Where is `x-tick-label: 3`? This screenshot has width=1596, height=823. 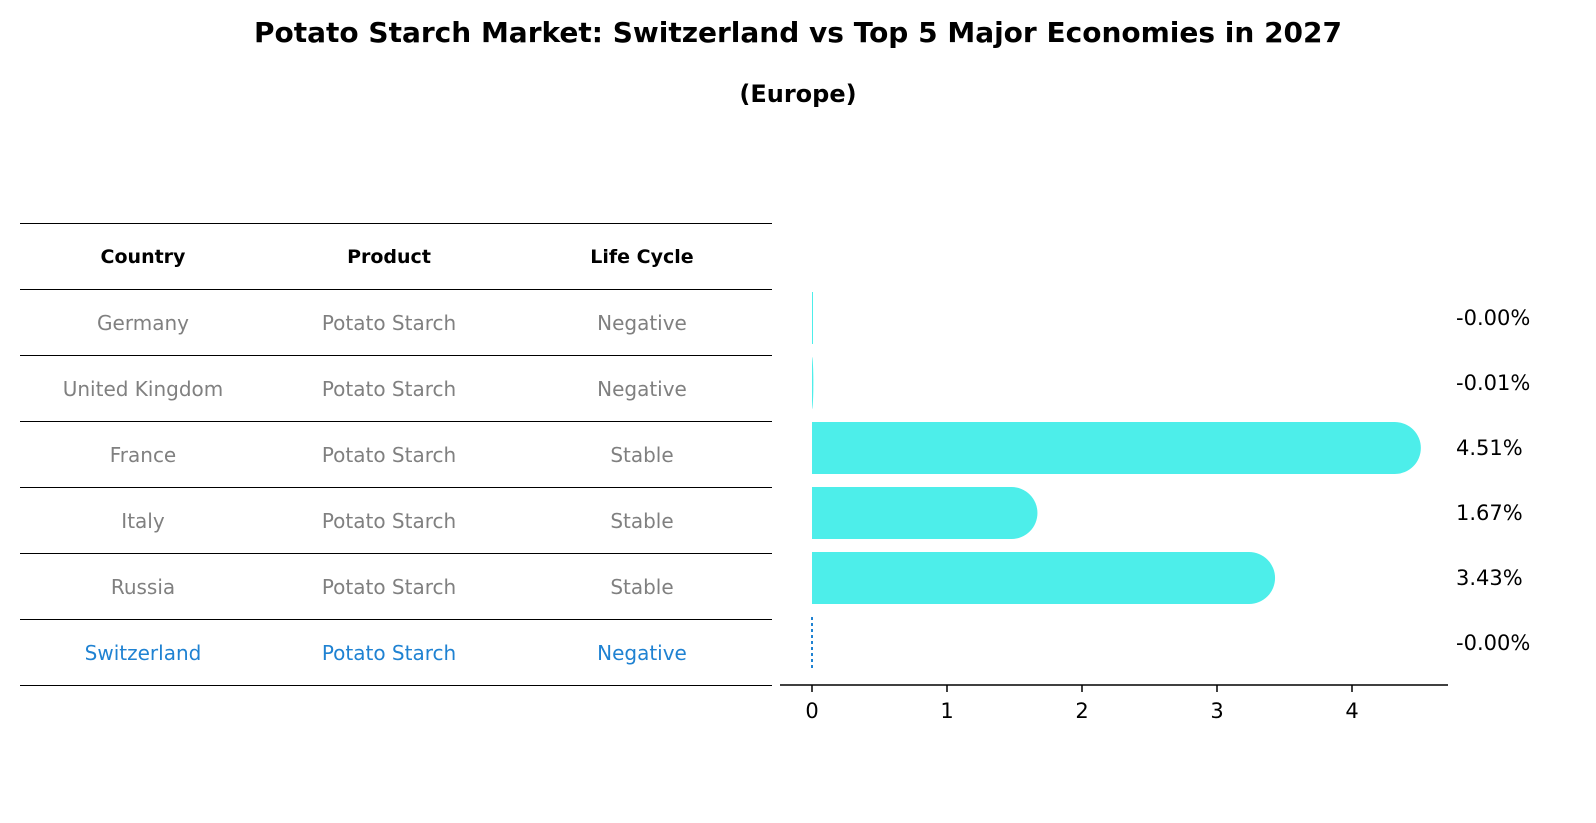
x-tick-label: 3 is located at coordinates (1216, 711).